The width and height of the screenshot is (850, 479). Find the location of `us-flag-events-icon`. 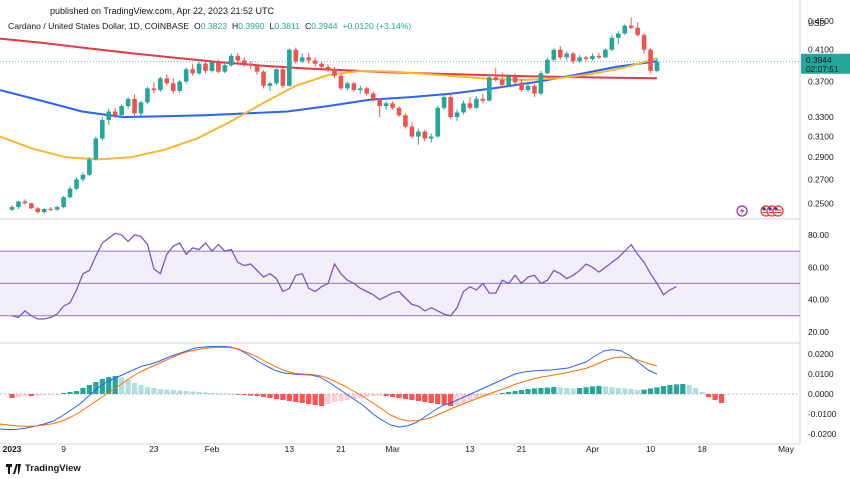

us-flag-events-icon is located at coordinates (772, 211).